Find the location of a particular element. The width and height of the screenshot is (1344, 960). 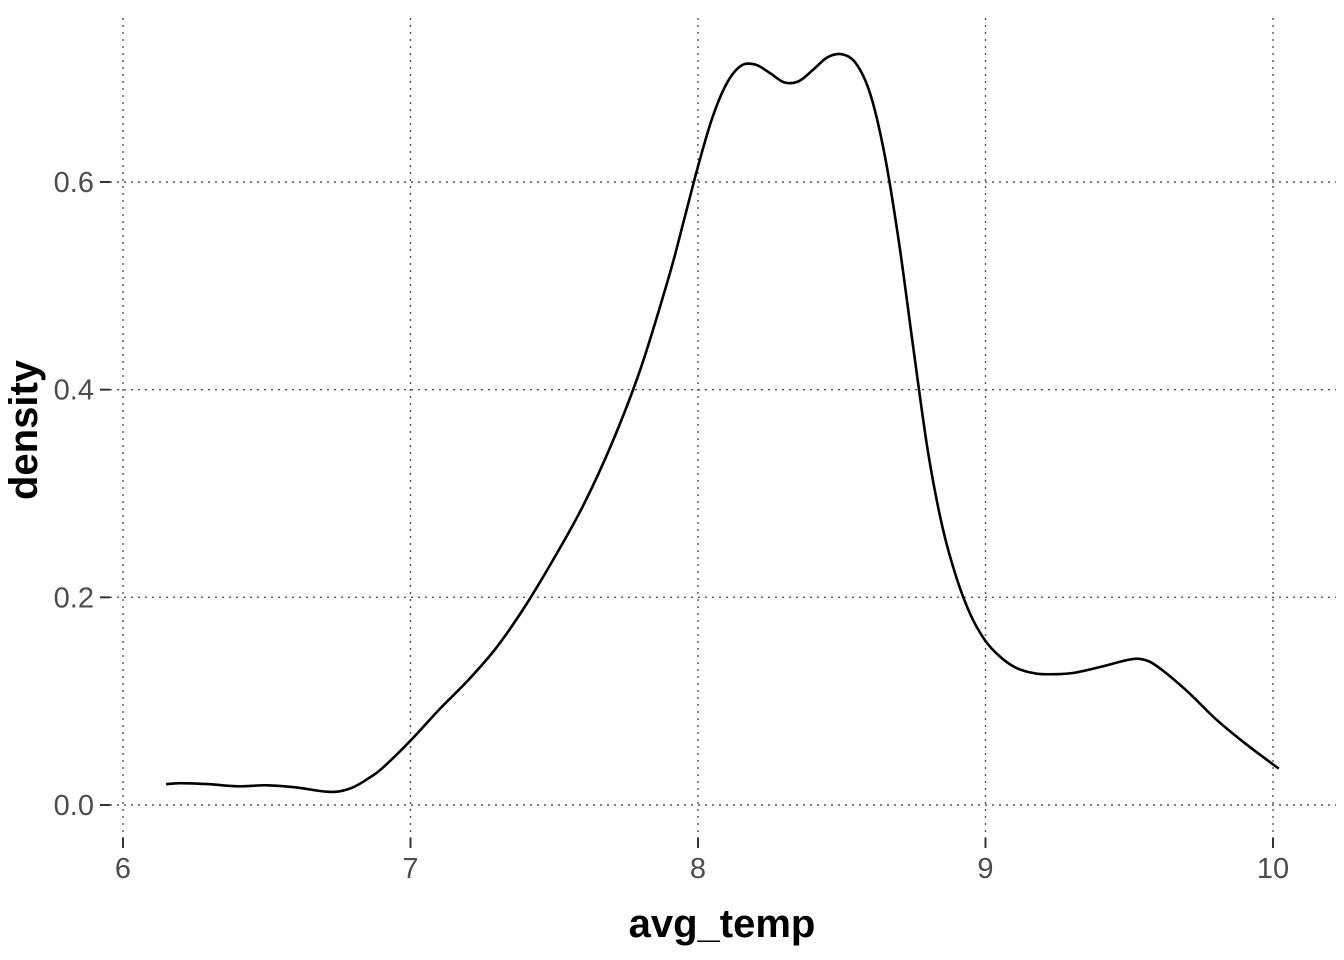

y-tick-label: 0.0 is located at coordinates (74, 806).